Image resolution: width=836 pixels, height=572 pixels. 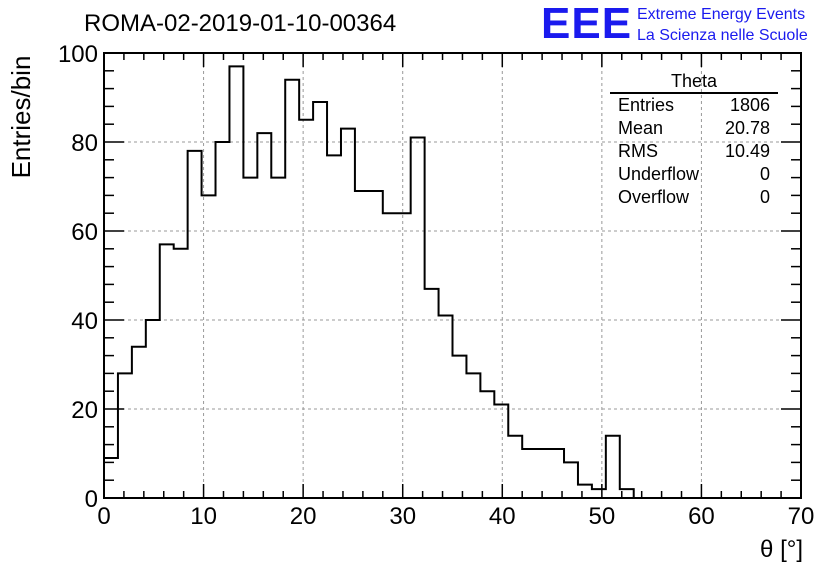 I want to click on stats-title: Theta, so click(x=694, y=82).